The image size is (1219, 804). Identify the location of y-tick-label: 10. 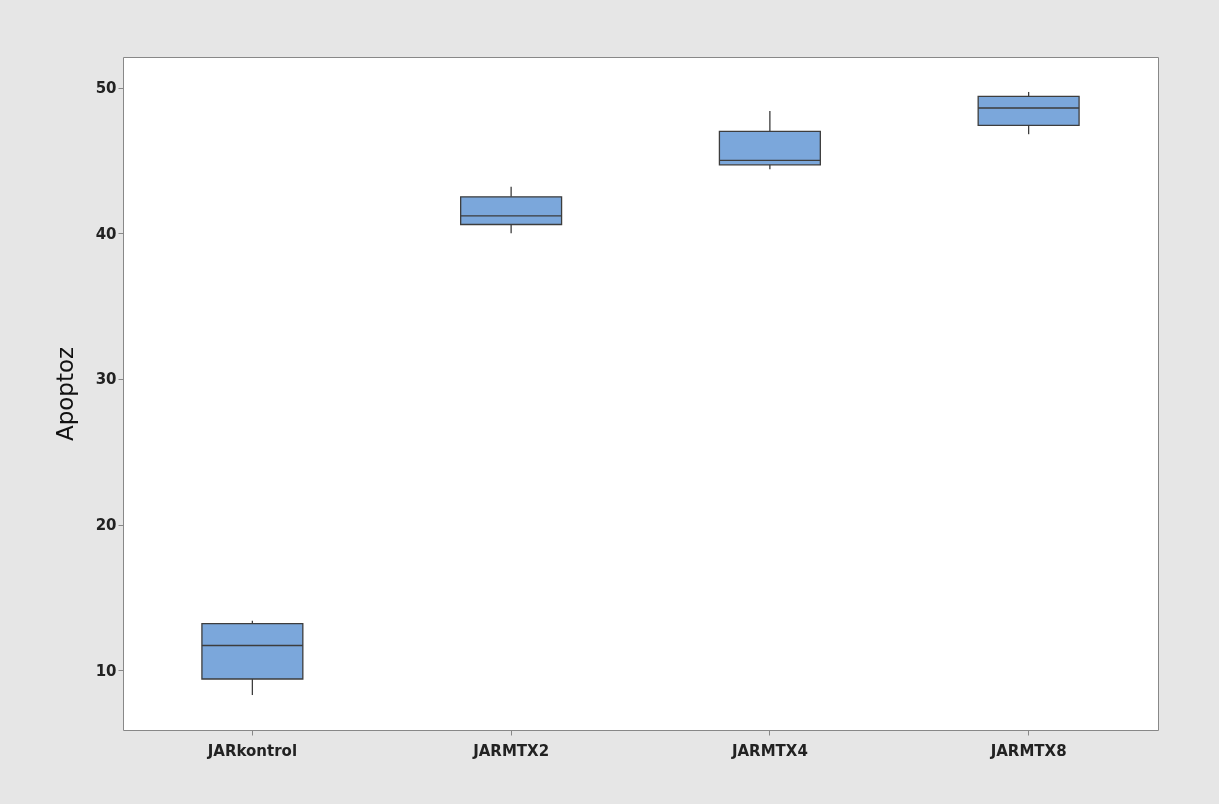
(106, 670).